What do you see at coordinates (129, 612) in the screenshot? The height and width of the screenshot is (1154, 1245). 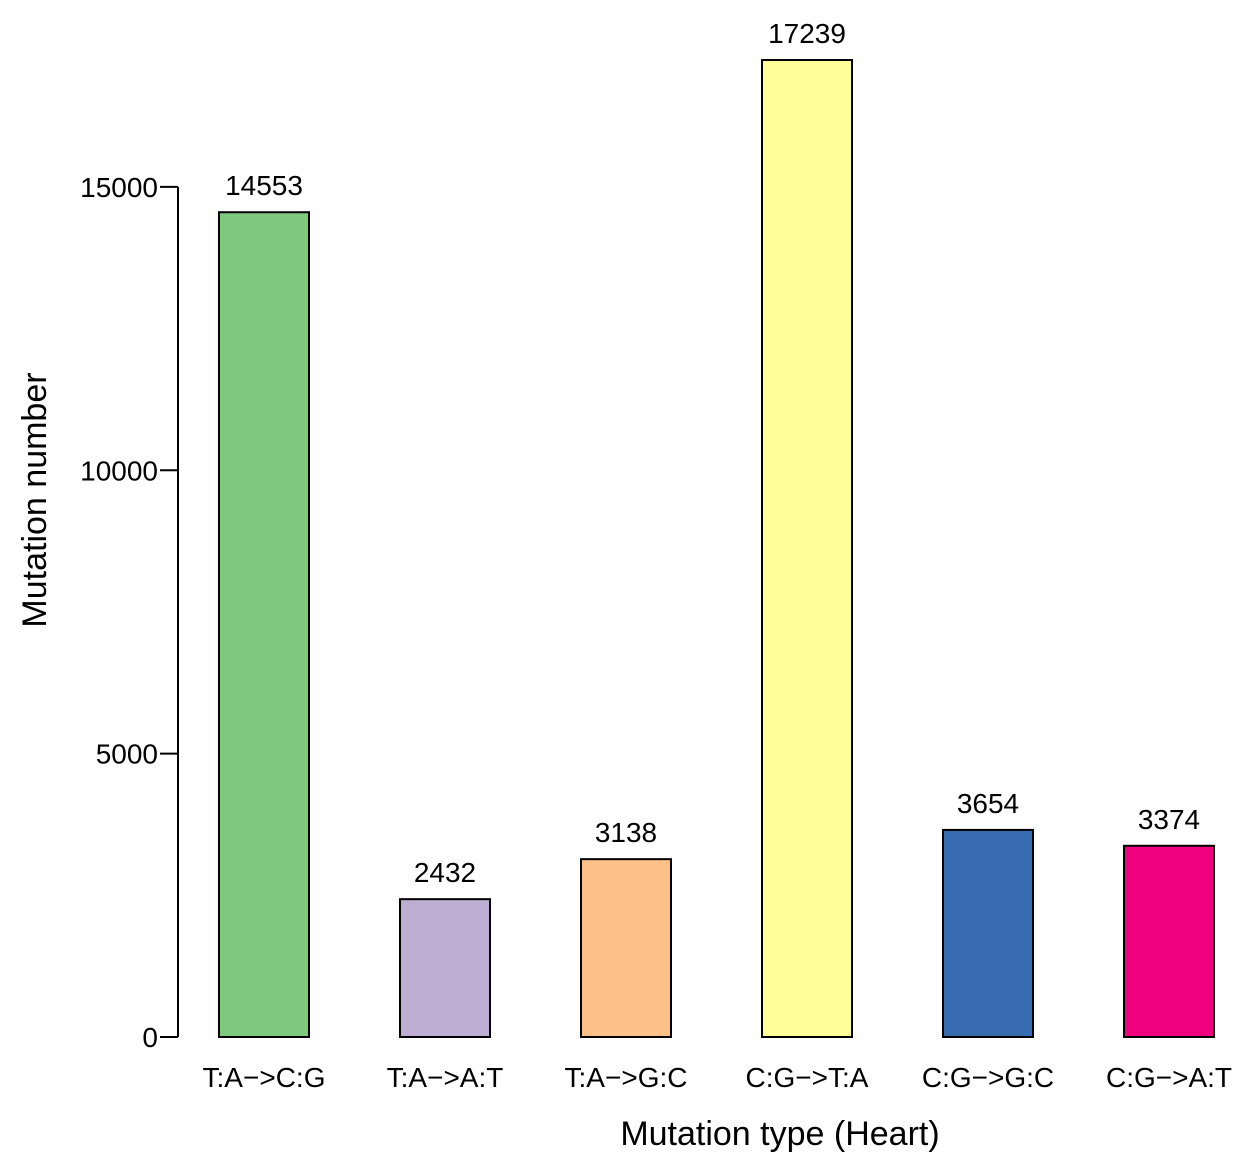 I see `y-axis: 0 5000 10000 15000` at bounding box center [129, 612].